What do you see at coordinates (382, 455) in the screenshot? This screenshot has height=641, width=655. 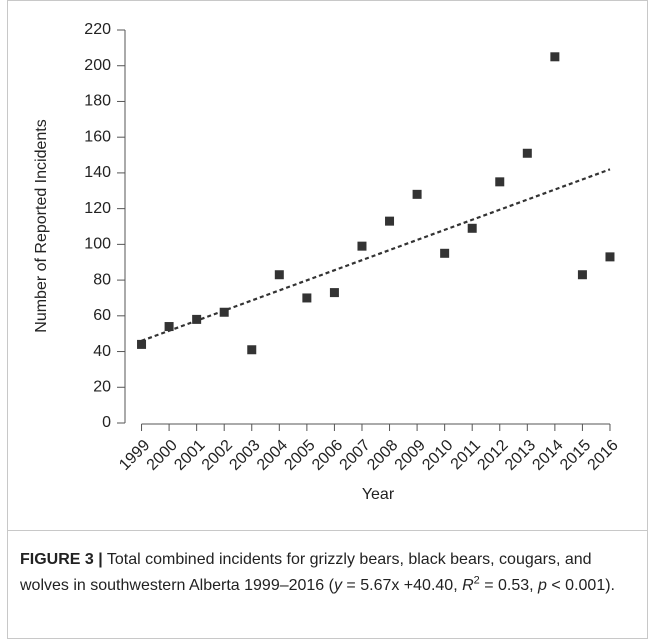 I see `x-tick-label: 2008` at bounding box center [382, 455].